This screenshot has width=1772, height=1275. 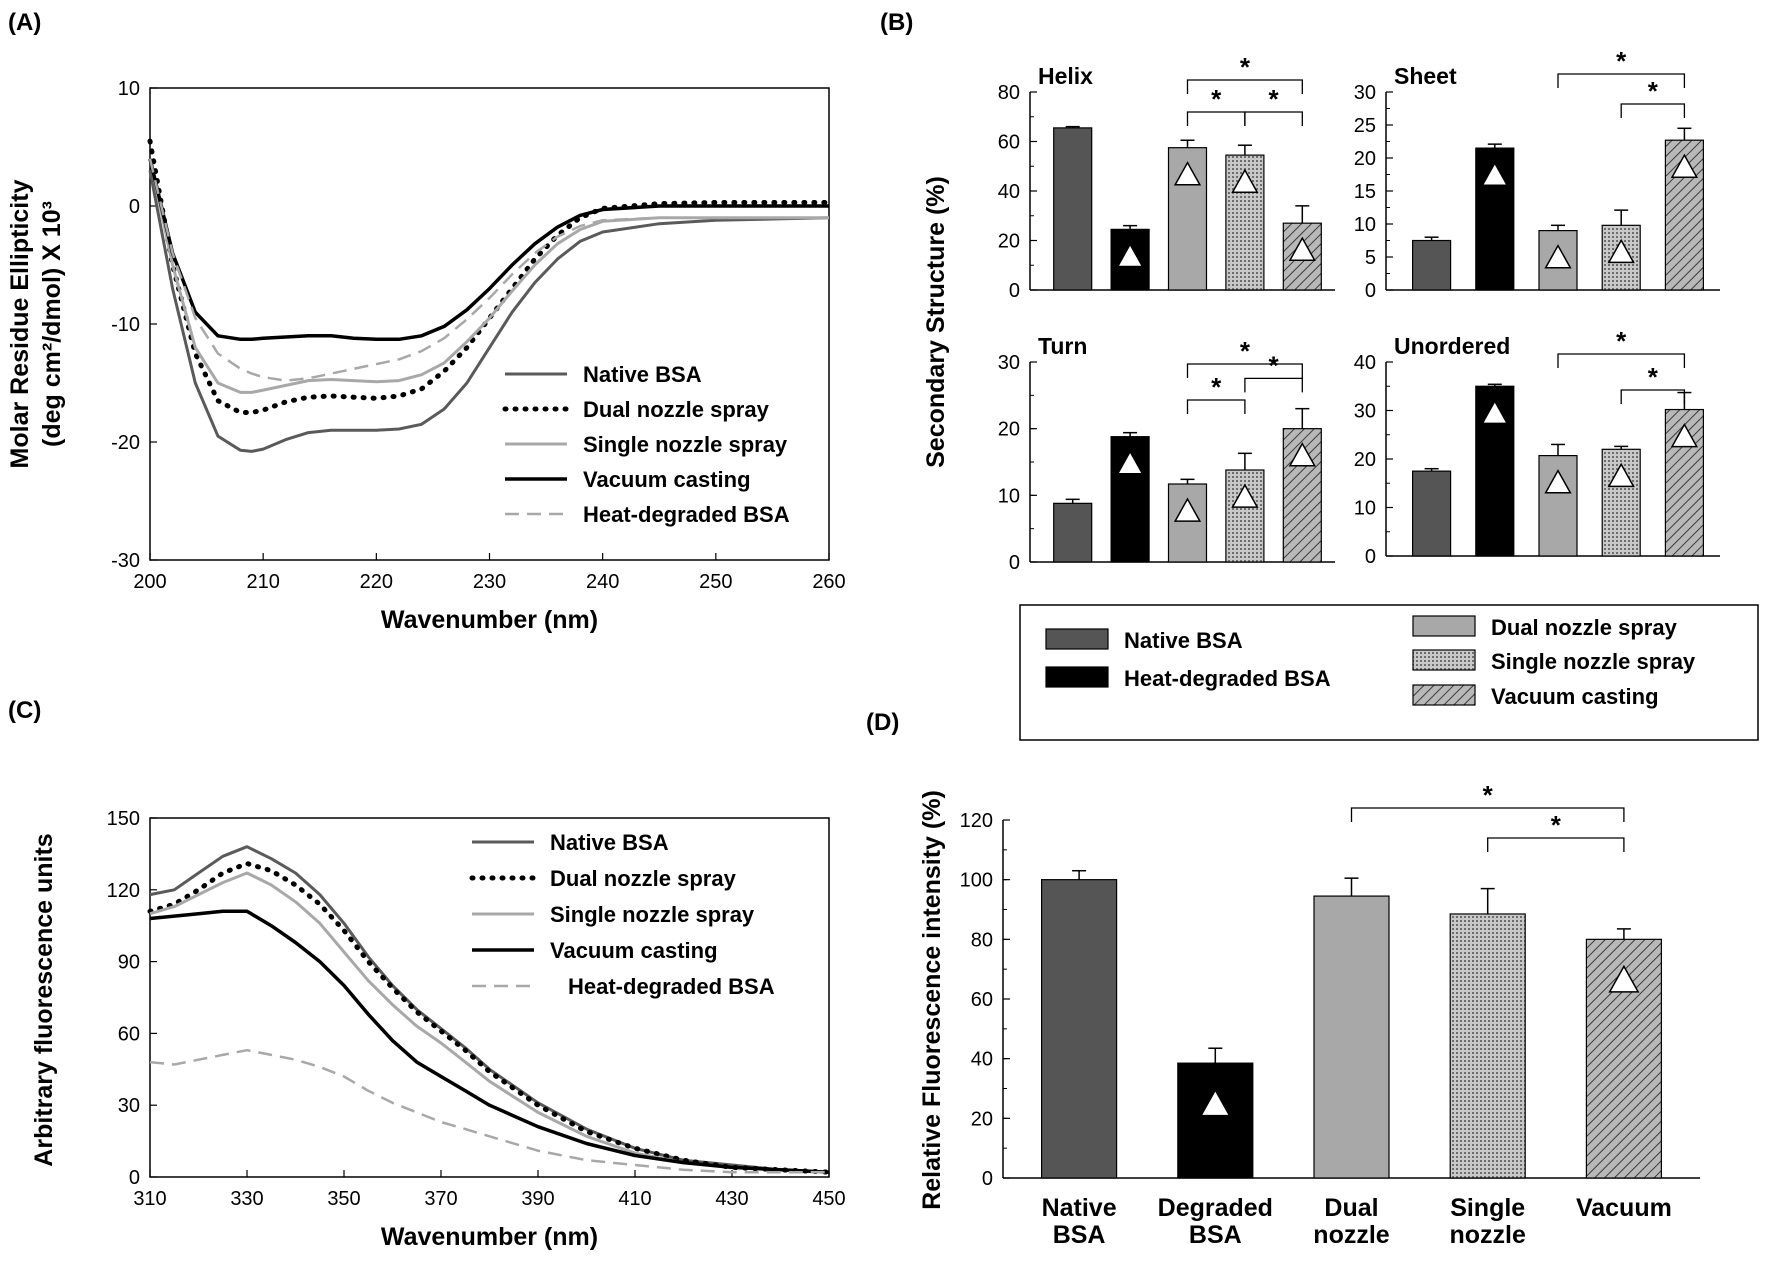 What do you see at coordinates (715, 582) in the screenshot?
I see `x-tick-label: 250` at bounding box center [715, 582].